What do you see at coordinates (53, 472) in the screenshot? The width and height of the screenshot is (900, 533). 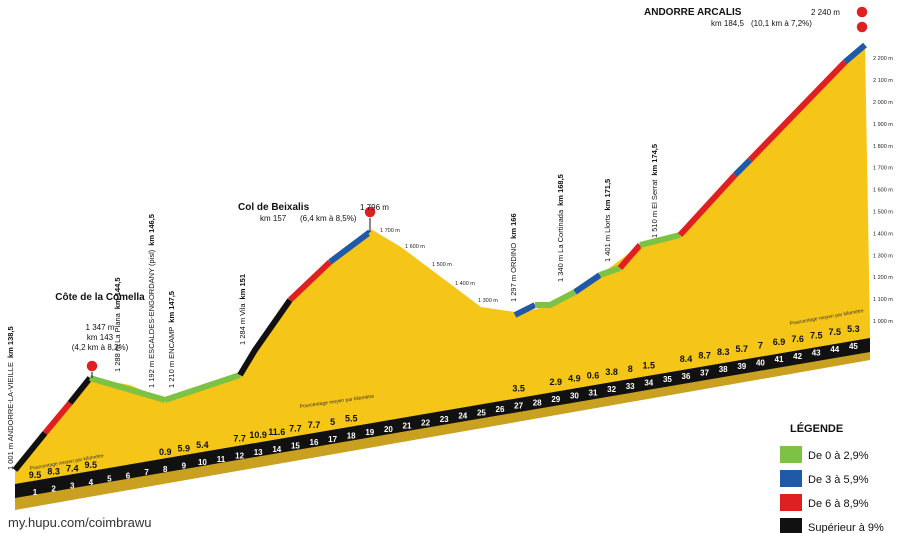 I see `grade-label: 8.3` at bounding box center [53, 472].